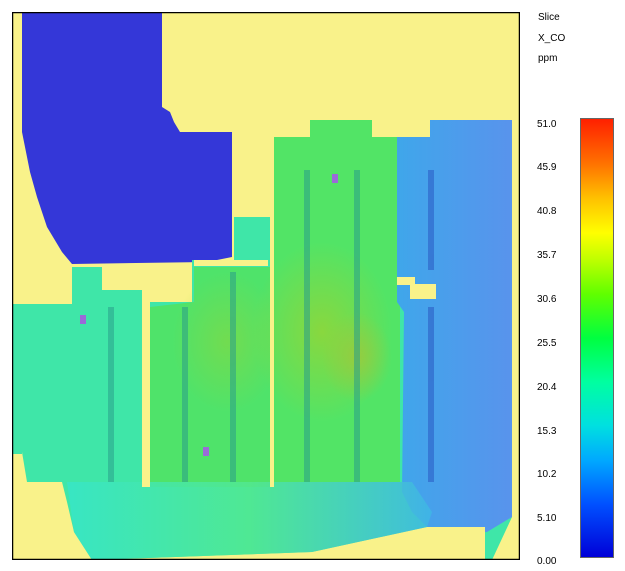 The image size is (625, 571). Describe the element at coordinates (549, 17) in the screenshot. I see `slice-label: Slice` at that location.